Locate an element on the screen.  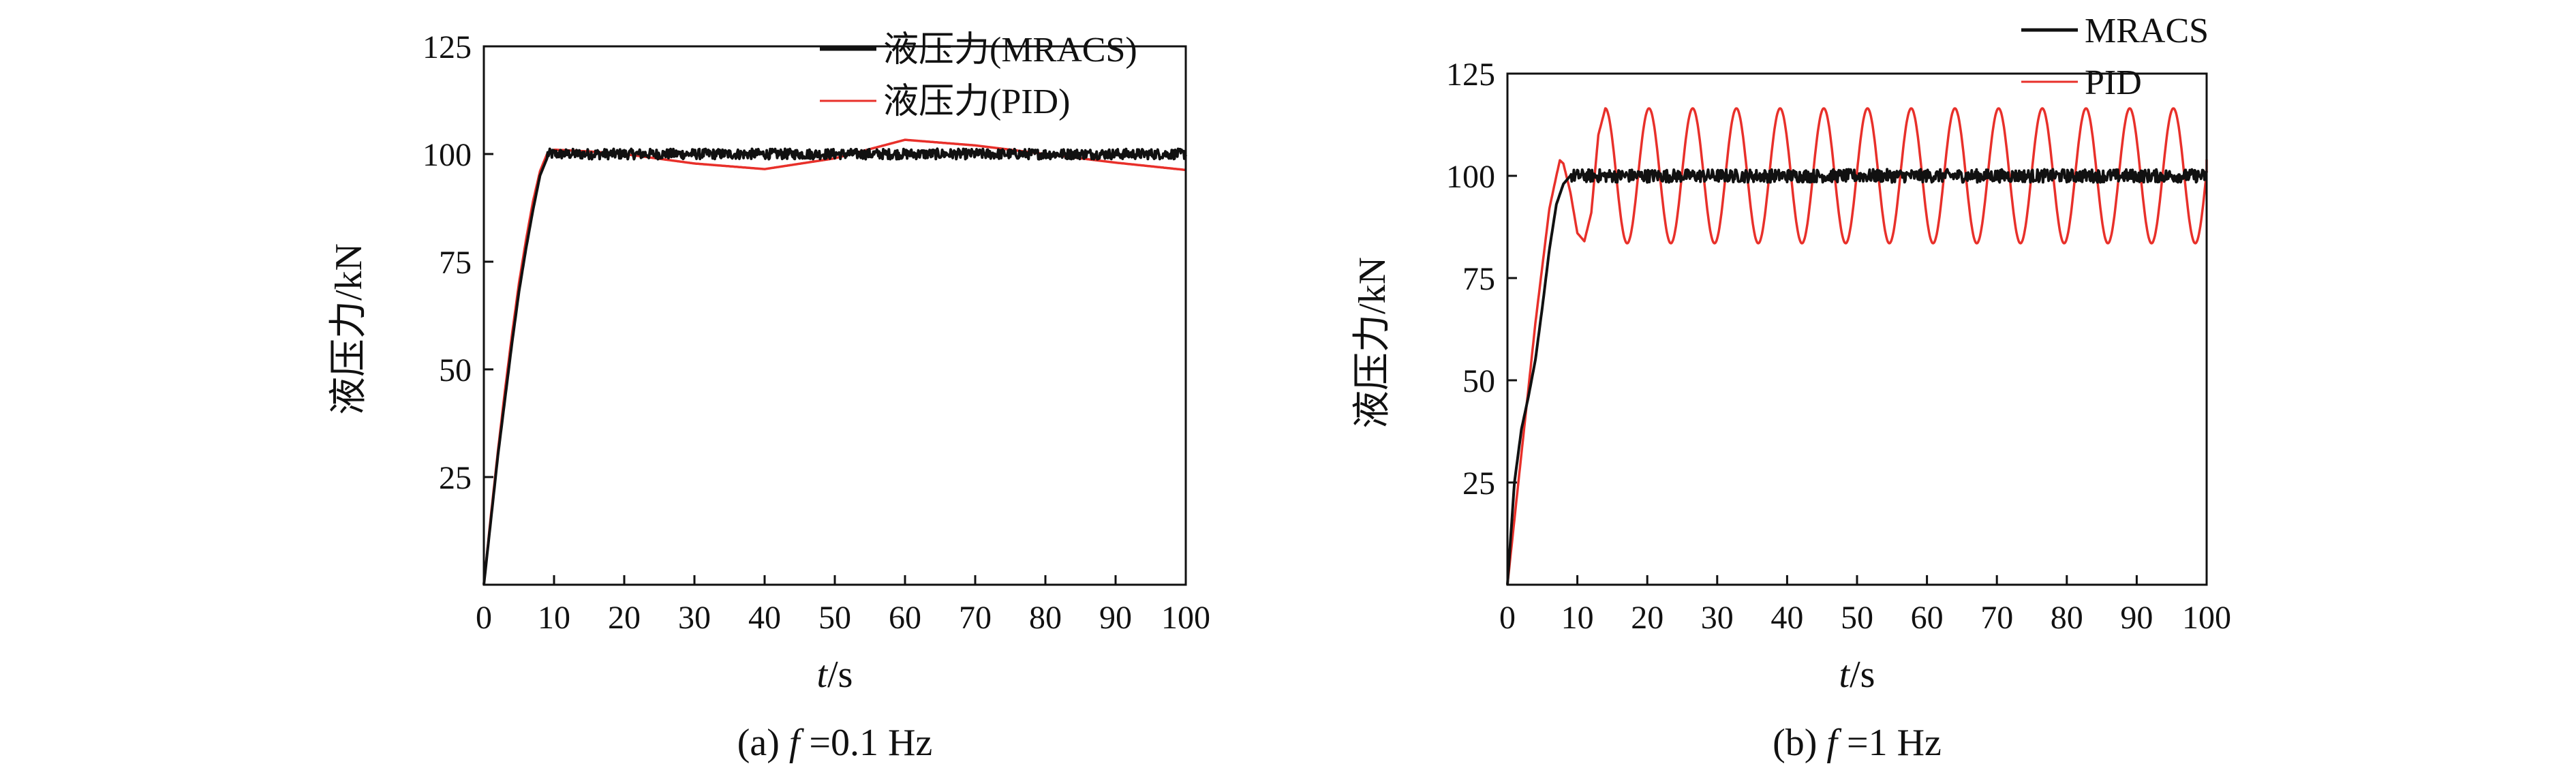
x-axis-label-unit-a: /s is located at coordinates (840, 675).